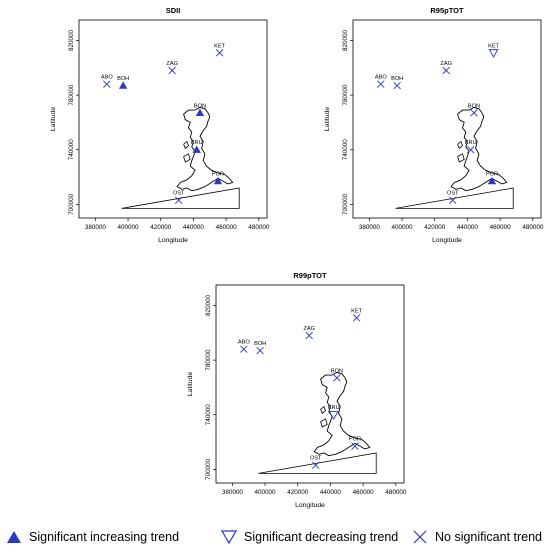 The image size is (550, 550). I want to click on legend-item-none: No significant trend, so click(477, 537).